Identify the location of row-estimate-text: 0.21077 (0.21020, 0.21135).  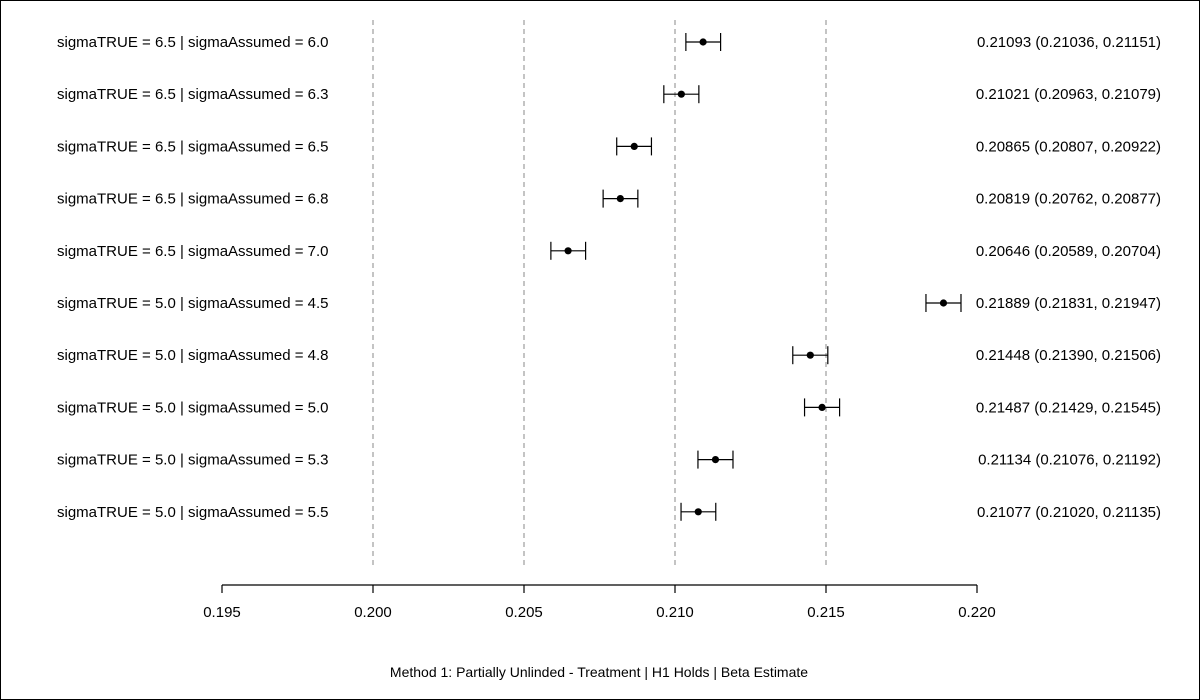
(1069, 512).